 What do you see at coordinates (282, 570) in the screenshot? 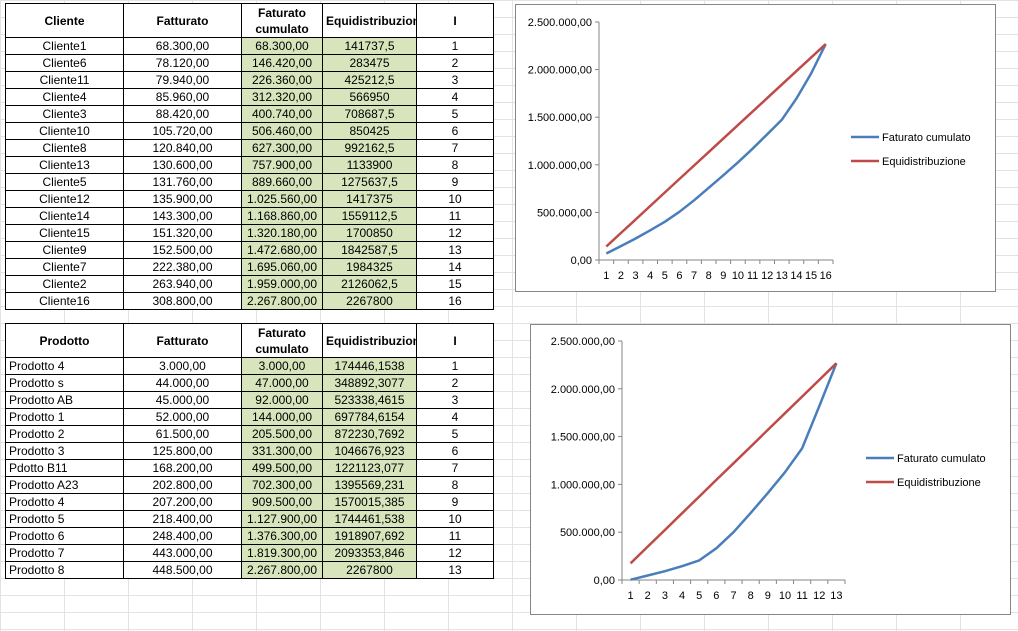
I see `cell-fatturato-cumulato: 2.267.800,00` at bounding box center [282, 570].